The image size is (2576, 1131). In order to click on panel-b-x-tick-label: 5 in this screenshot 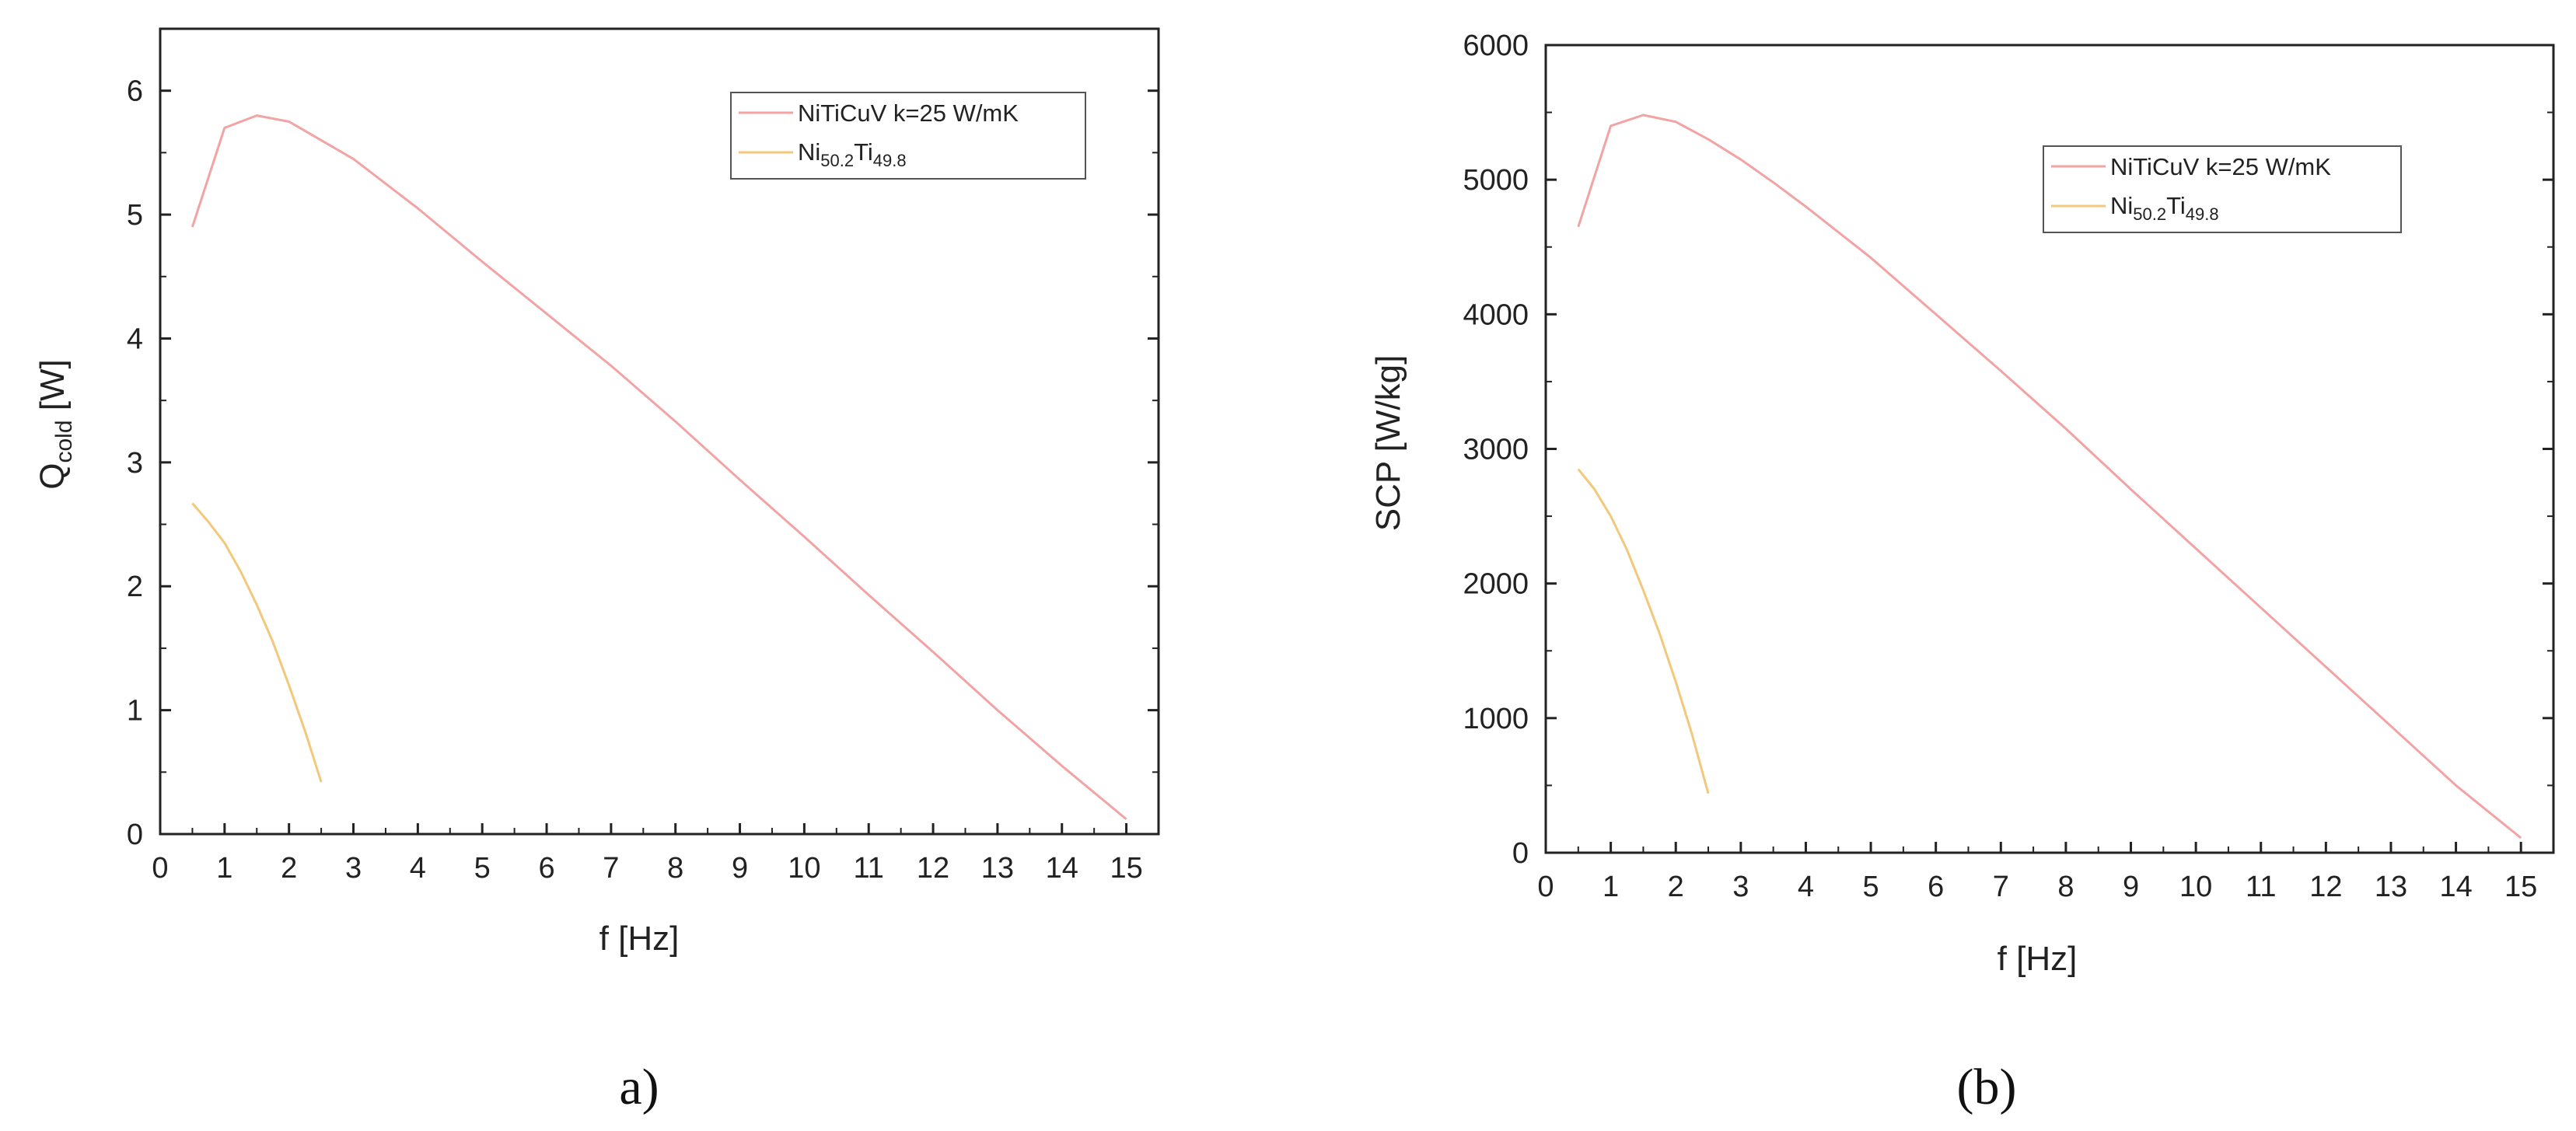, I will do `click(1871, 887)`.